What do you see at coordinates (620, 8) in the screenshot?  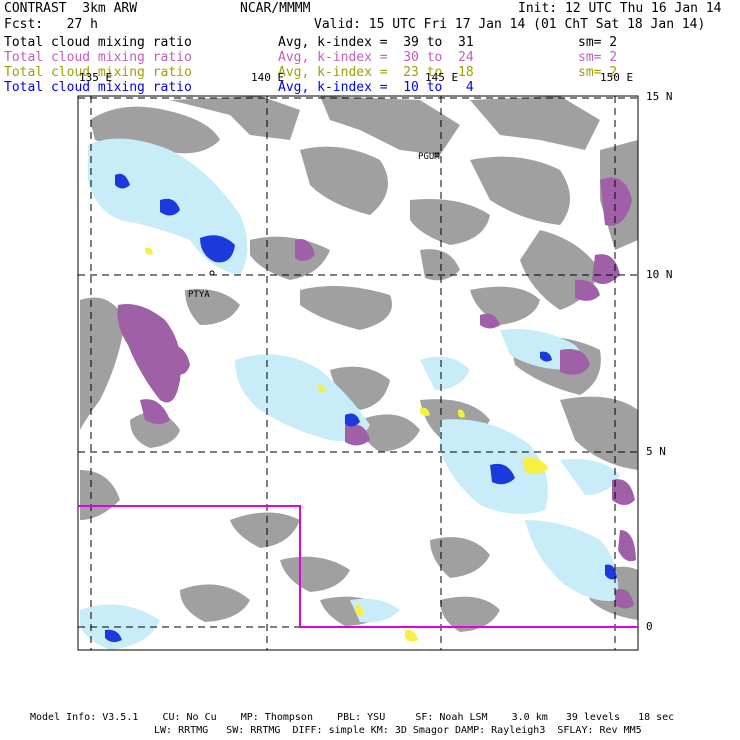 I see `init-time: Init: 12 UTC Thu 16 Jan 14` at bounding box center [620, 8].